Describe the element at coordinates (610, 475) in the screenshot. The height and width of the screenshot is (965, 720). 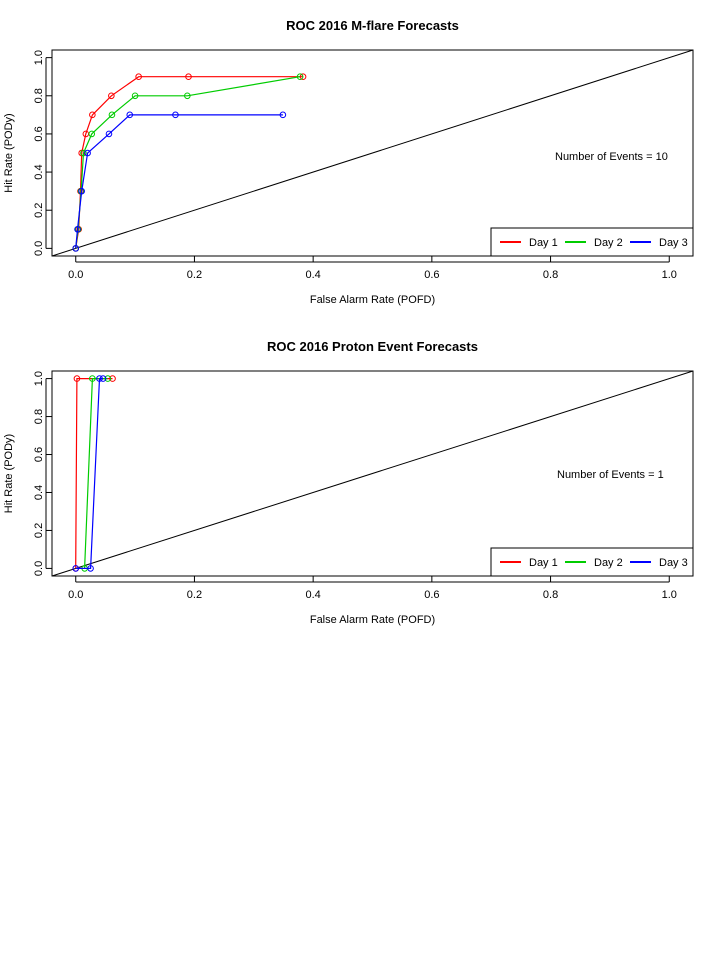
I see `events-annotation: Number of Events = 1` at that location.